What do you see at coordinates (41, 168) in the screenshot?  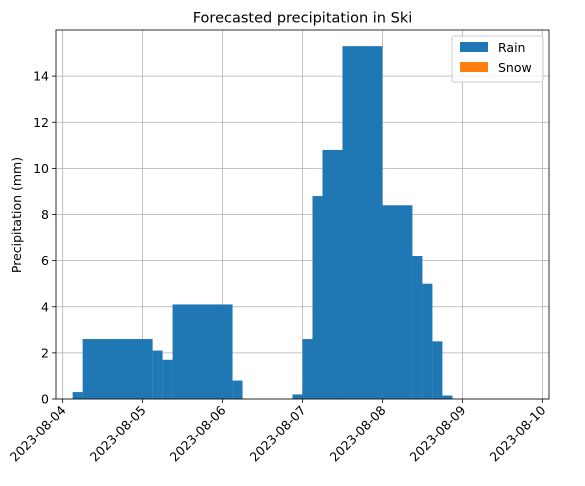 I see `y-tick-label: 10` at bounding box center [41, 168].